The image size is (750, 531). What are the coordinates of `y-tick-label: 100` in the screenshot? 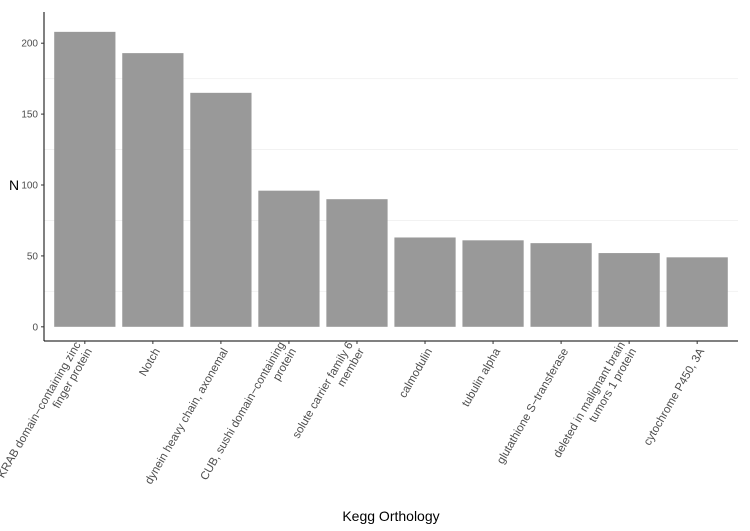 It's located at (29, 186).